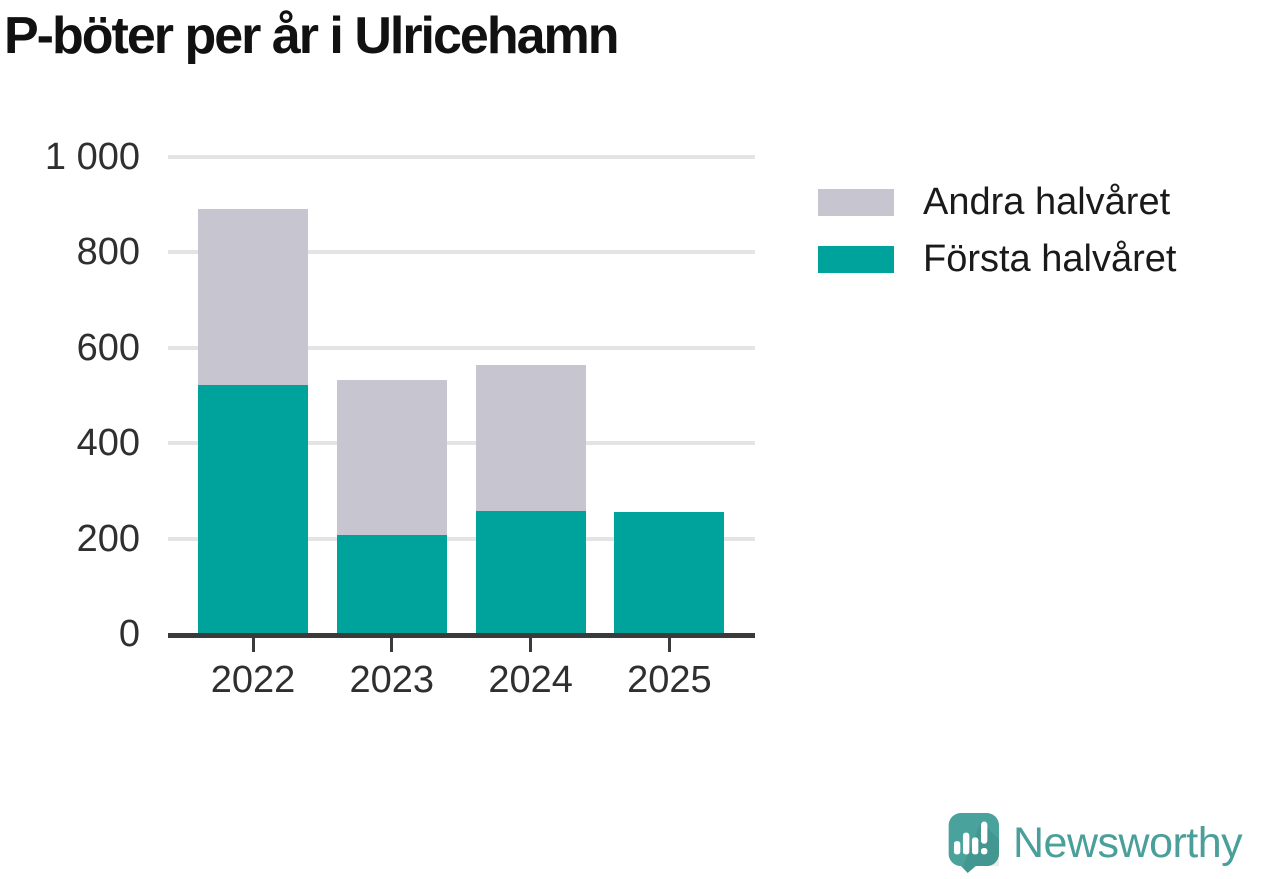  I want to click on x-axis-tick-label: 2025, so click(669, 680).